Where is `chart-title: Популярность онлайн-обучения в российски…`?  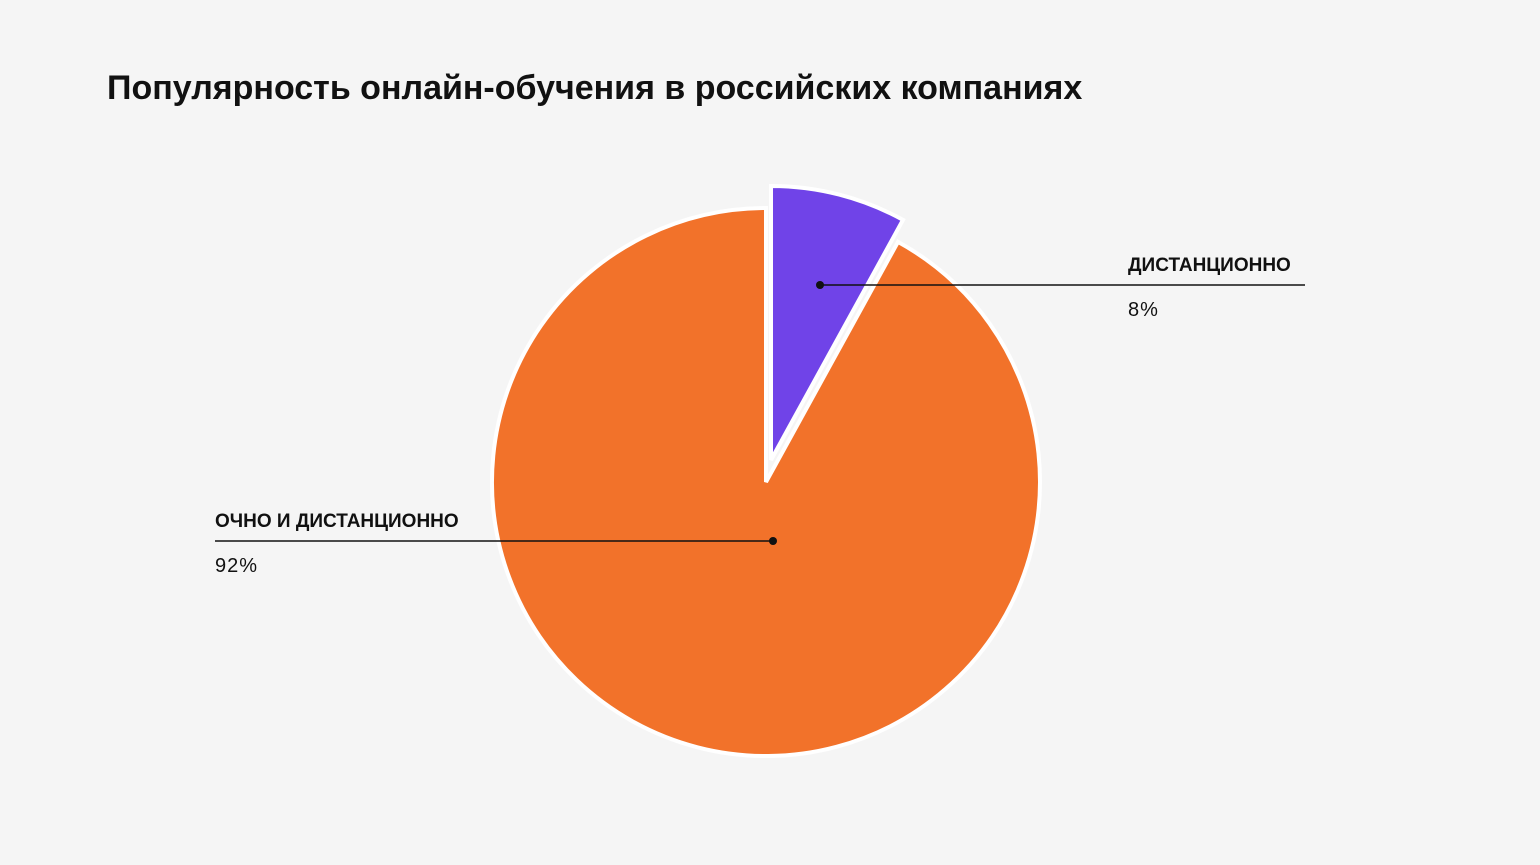 chart-title: Популярность онлайн-обучения в российски… is located at coordinates (594, 88).